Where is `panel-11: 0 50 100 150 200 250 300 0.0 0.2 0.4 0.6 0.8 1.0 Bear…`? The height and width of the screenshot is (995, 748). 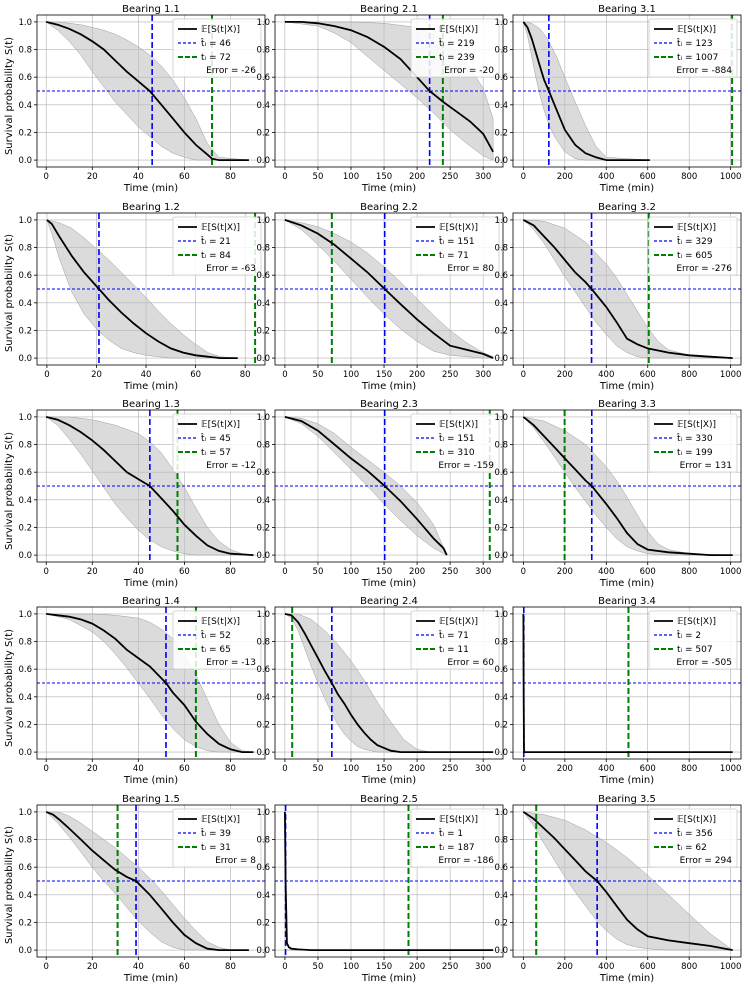 panel-11: 0 50 100 150 200 250 300 0.0 0.2 0.4 0.6 0.8 1.0 Bear… is located at coordinates (380, 691).